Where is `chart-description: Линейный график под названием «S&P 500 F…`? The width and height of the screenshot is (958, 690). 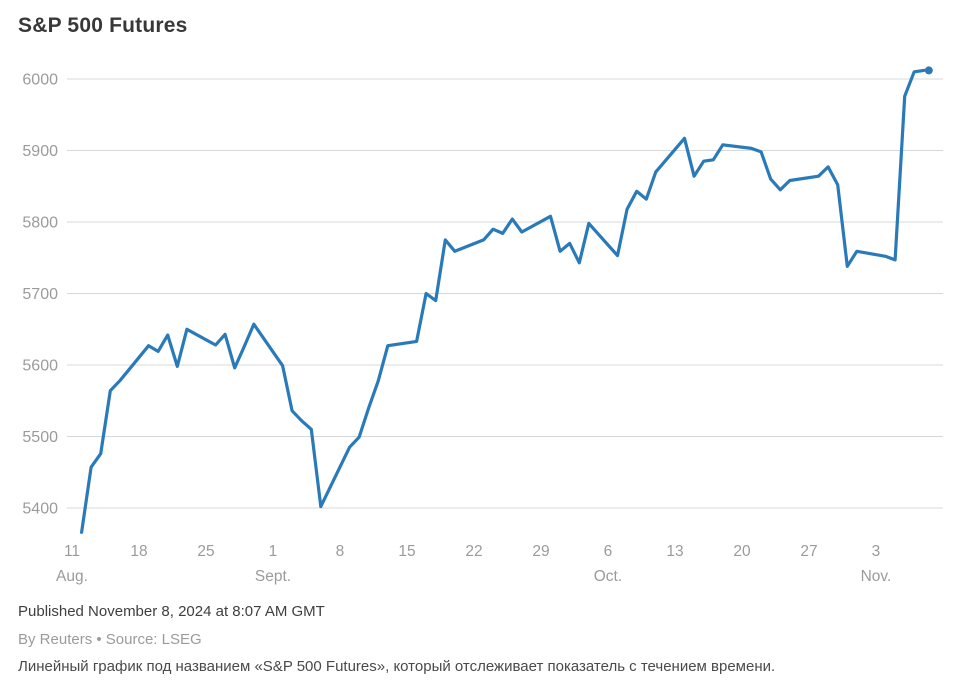
chart-description: Линейный график под названием «S&P 500 F… is located at coordinates (397, 666).